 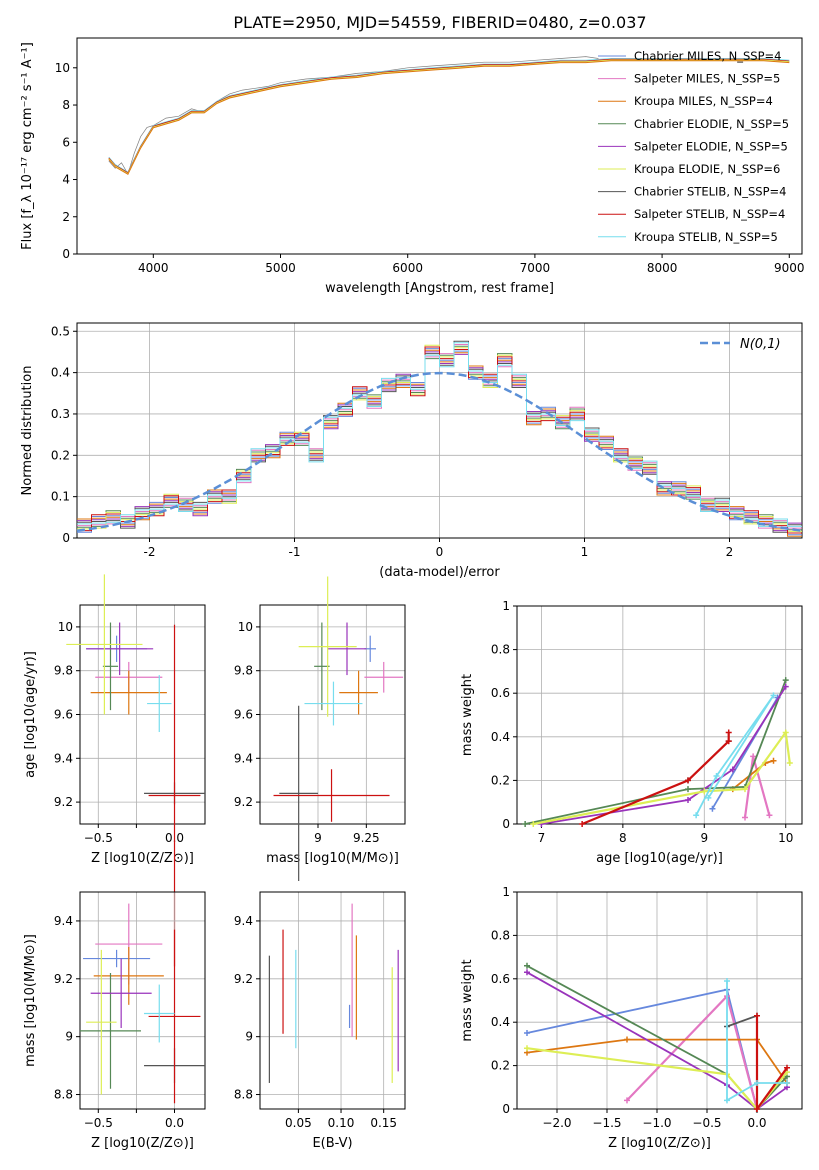 What do you see at coordinates (439, 288) in the screenshot?
I see `x-axis-label: wavelength [Angstrom, rest frame]` at bounding box center [439, 288].